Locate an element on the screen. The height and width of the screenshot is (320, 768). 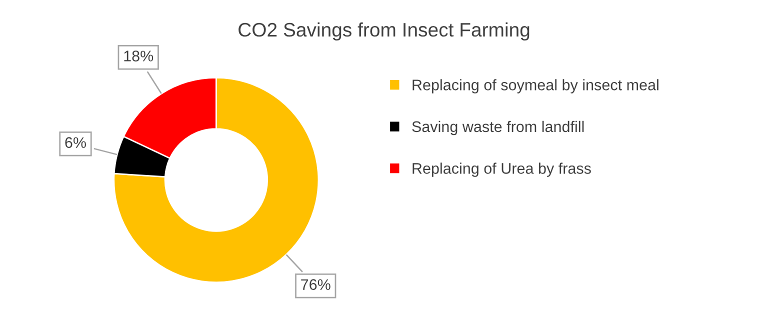
legend-label: Saving waste from landfill is located at coordinates (498, 128).